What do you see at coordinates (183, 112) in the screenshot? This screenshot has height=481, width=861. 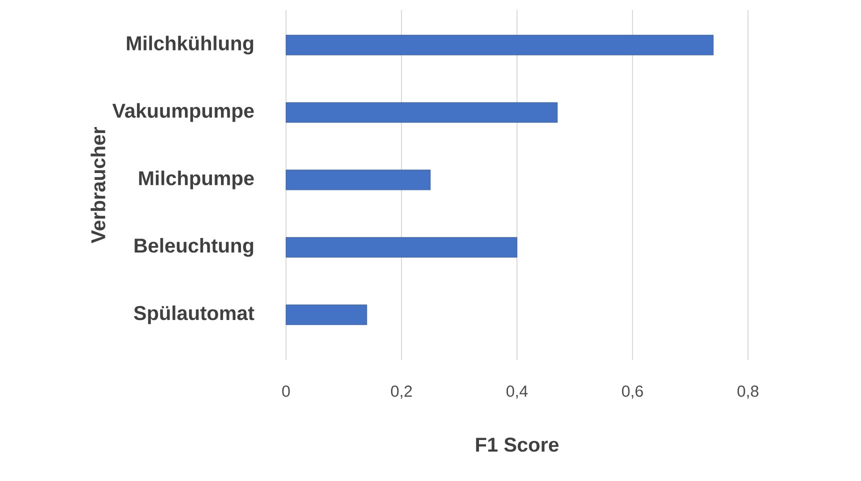 I see `y-tick-label: Vakuumpumpe` at bounding box center [183, 112].